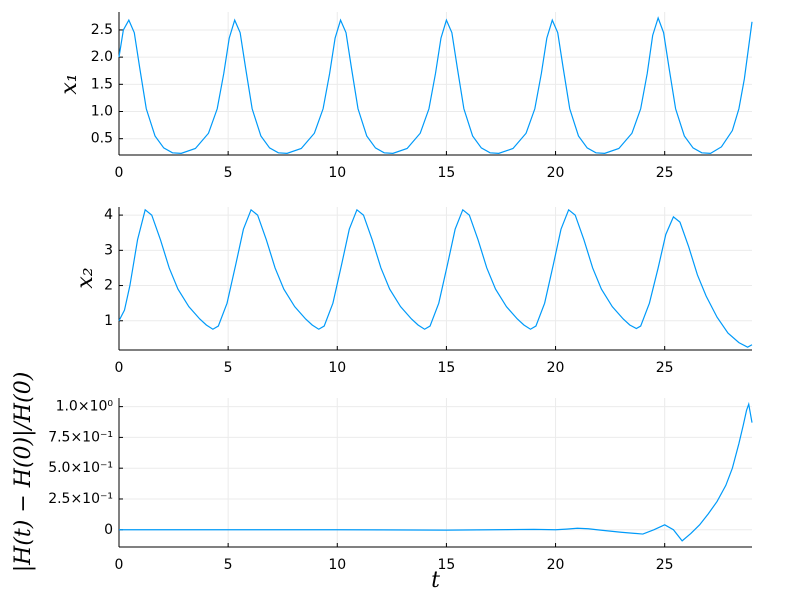  Describe the element at coordinates (80, 437) in the screenshot. I see `y-tick-label: 7.5×10⁻¹` at that location.